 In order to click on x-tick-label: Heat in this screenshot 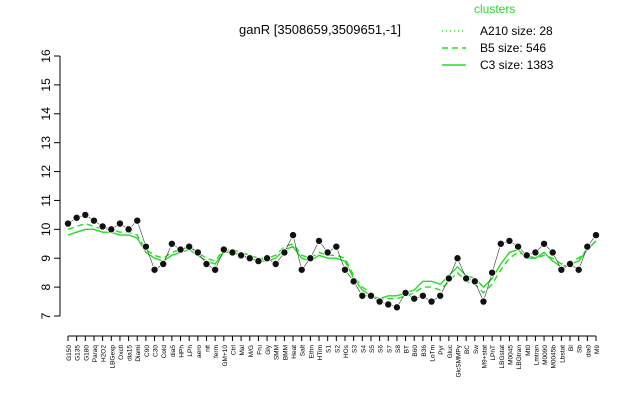, I will do `click(294, 352)`.